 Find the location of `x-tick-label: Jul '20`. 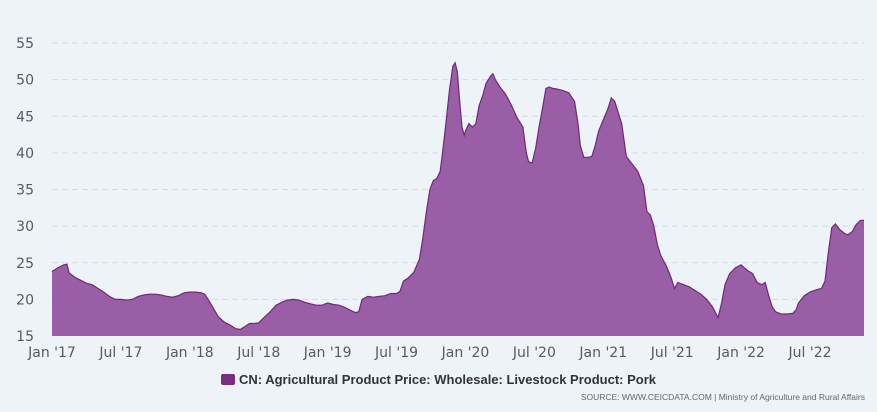

x-tick-label: Jul '20 is located at coordinates (534, 353).